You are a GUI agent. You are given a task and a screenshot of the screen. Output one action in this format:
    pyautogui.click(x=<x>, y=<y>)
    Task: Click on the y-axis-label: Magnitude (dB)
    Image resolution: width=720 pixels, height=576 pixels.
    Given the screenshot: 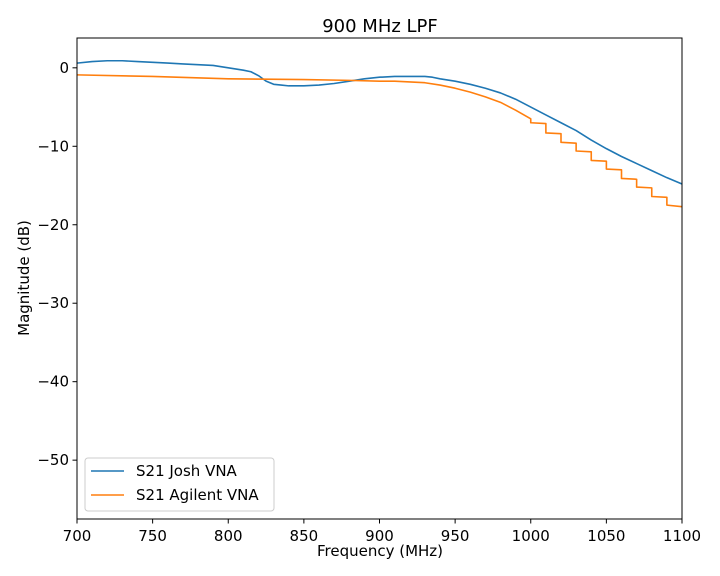 What is the action you would take?
    pyautogui.click(x=24, y=278)
    